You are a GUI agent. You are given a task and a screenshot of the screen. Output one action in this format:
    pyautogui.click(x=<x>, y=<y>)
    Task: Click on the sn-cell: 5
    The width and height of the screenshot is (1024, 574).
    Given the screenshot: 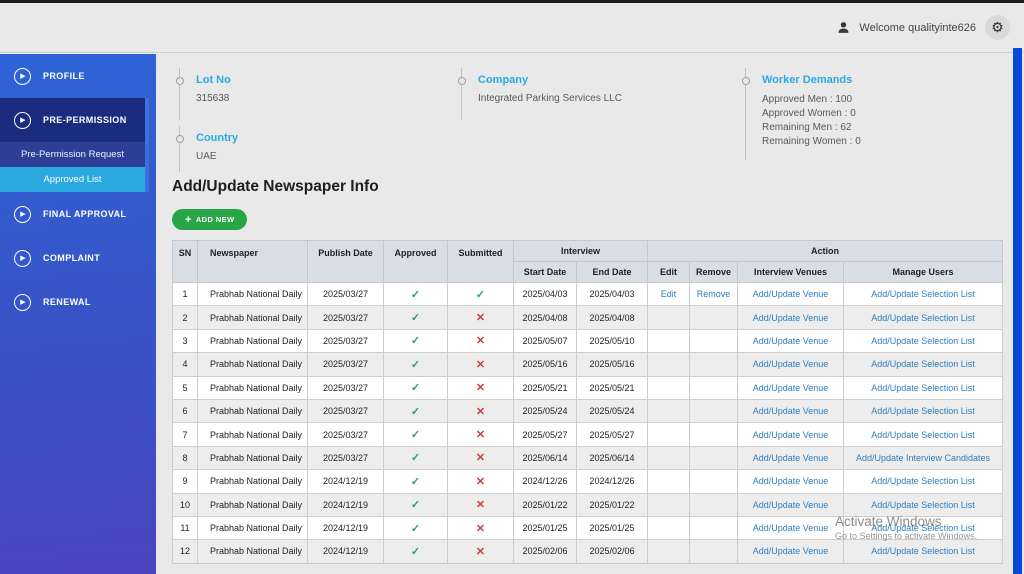 What is the action you would take?
    pyautogui.click(x=185, y=387)
    